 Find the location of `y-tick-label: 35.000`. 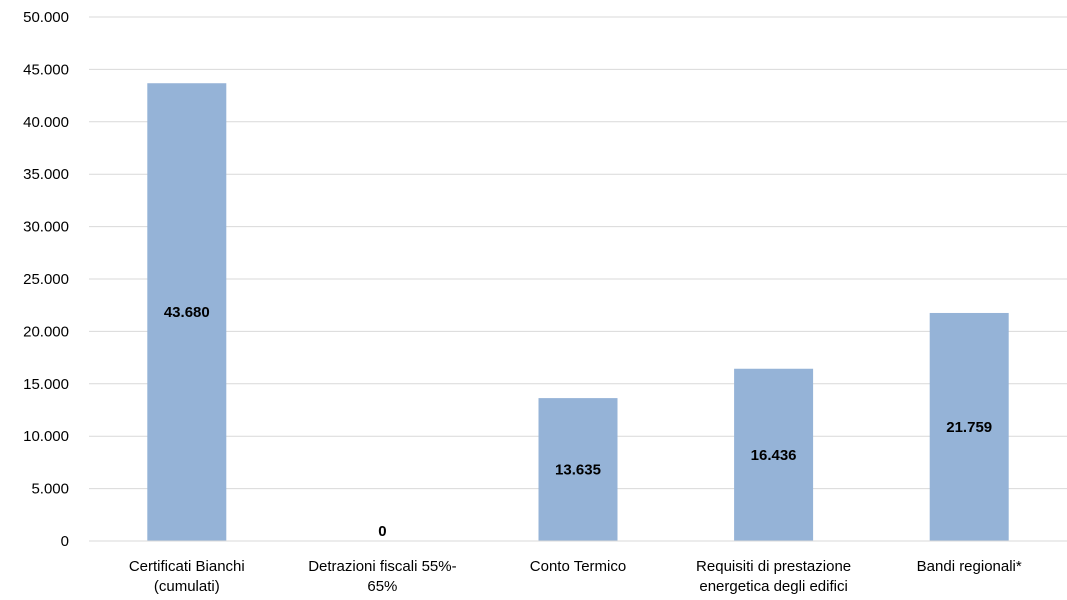

y-tick-label: 35.000 is located at coordinates (46, 174).